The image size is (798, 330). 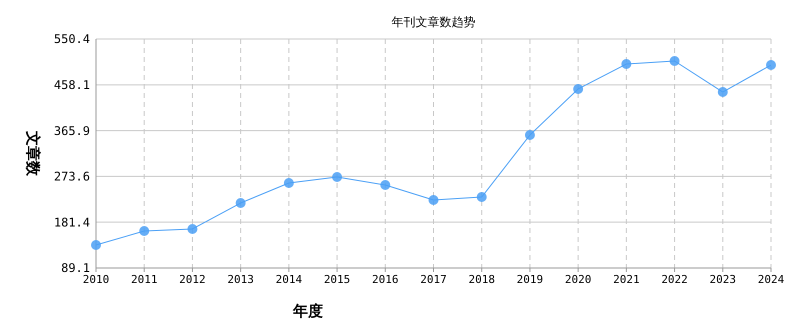 What do you see at coordinates (144, 279) in the screenshot?
I see `x-tick-label: 2011` at bounding box center [144, 279].